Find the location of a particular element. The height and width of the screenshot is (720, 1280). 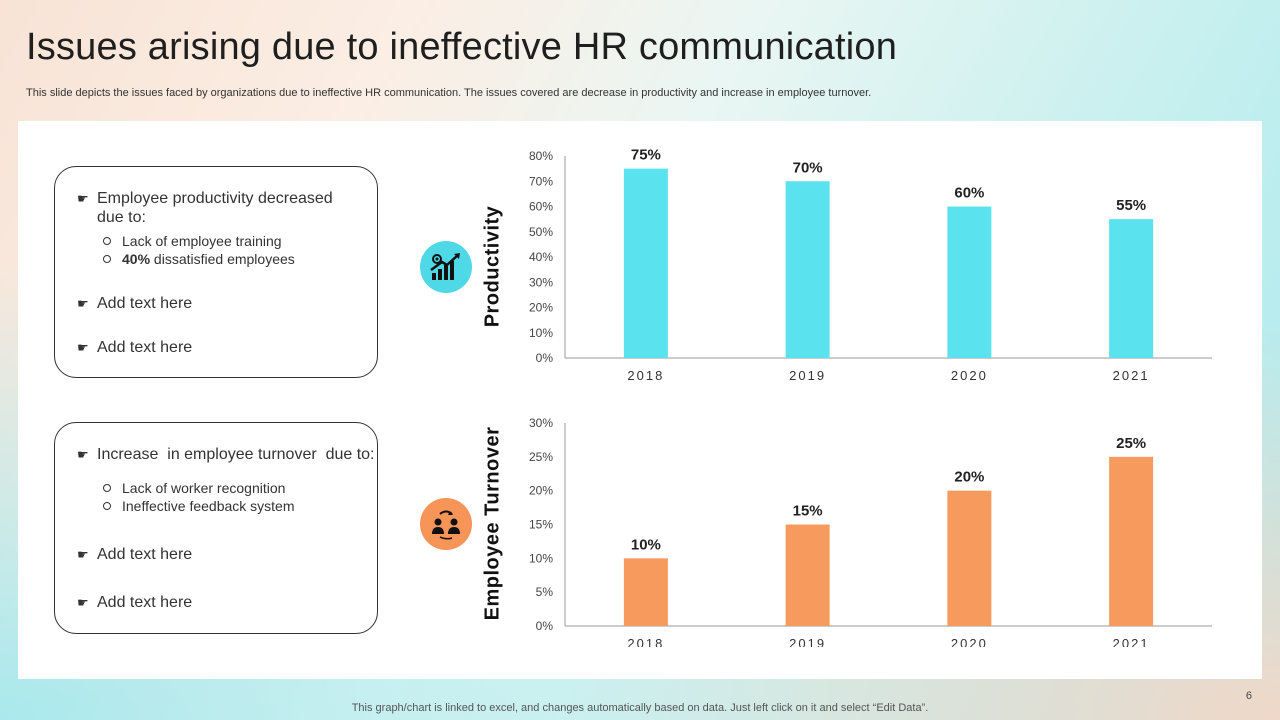

turnover-bullet-2-text: Add text here is located at coordinates (145, 554).